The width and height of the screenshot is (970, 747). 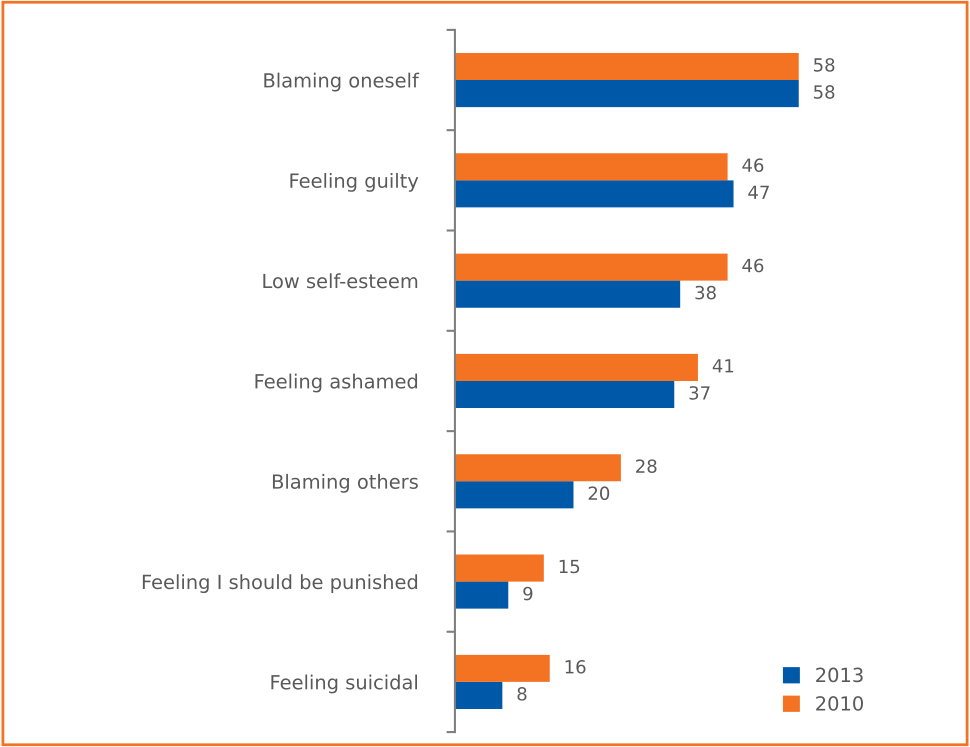 I want to click on data-label: 8, so click(x=521, y=694).